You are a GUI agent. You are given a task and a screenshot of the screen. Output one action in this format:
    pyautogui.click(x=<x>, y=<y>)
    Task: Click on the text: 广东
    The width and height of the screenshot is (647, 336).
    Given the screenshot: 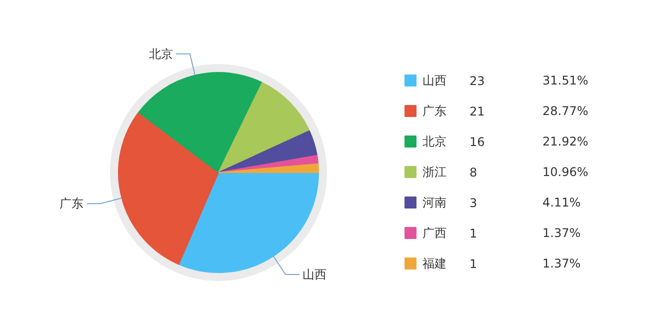 What is the action you would take?
    pyautogui.click(x=72, y=203)
    